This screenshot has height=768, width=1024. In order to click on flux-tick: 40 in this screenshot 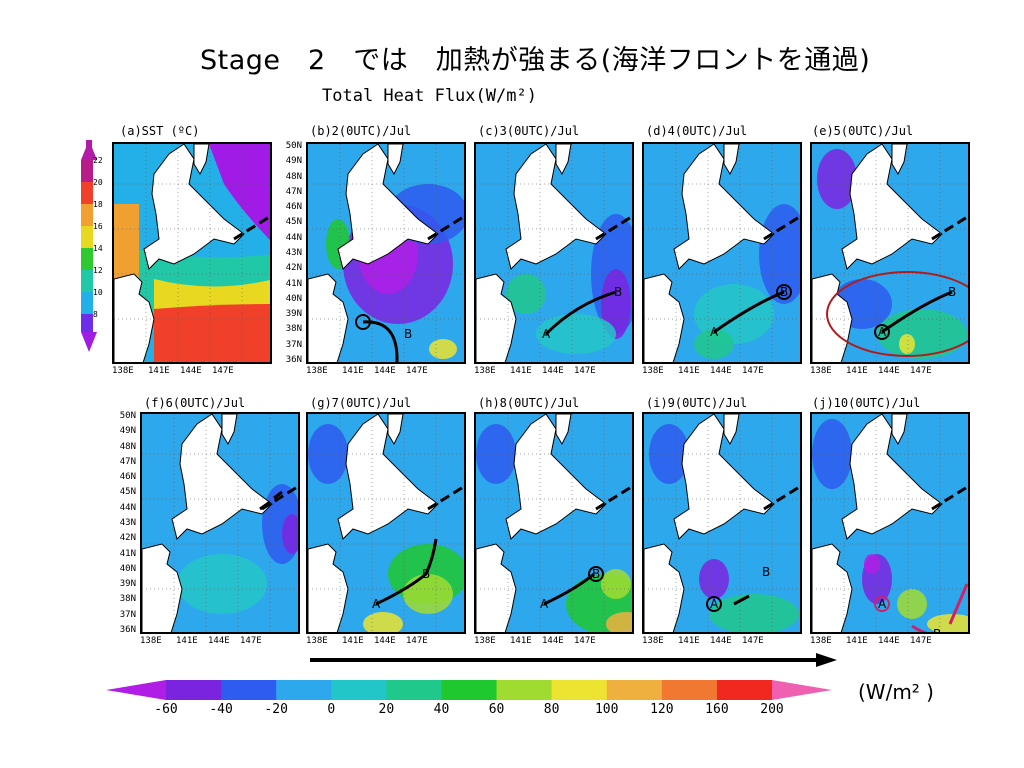, I will do `click(441, 709)`.